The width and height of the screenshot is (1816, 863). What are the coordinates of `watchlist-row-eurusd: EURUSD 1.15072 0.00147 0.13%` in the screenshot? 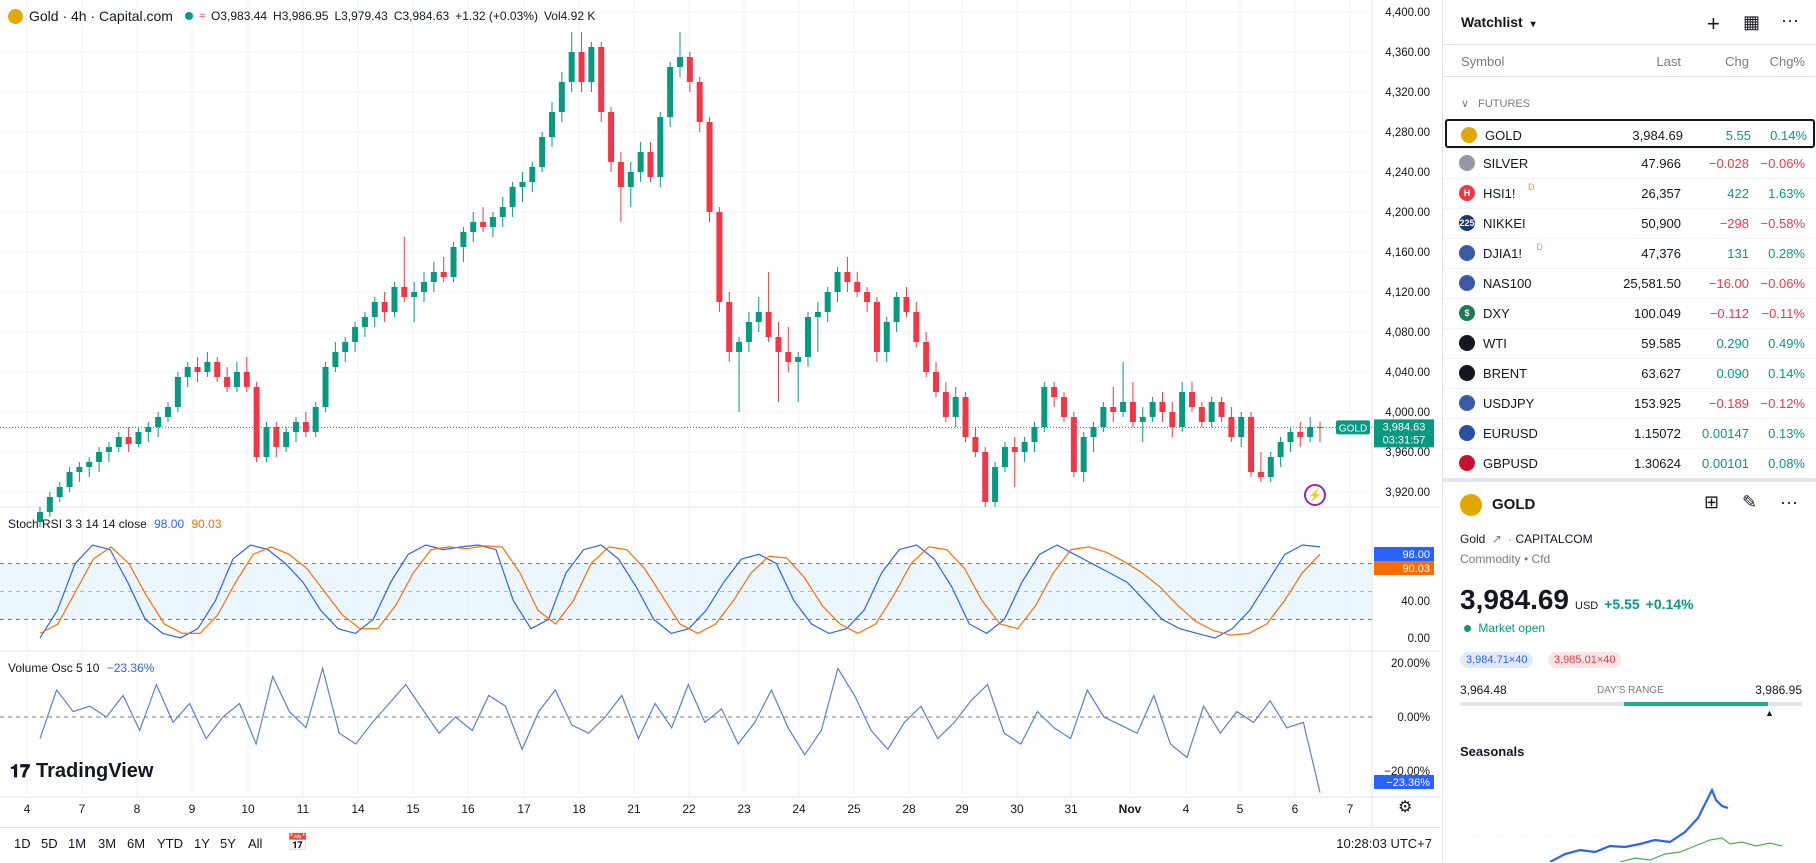 It's located at (1630, 433).